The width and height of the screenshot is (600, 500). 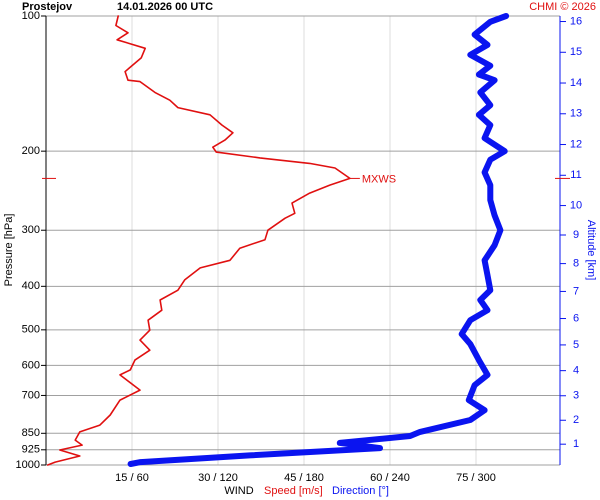 What do you see at coordinates (576, 396) in the screenshot?
I see `y2-tick-label: 3` at bounding box center [576, 396].